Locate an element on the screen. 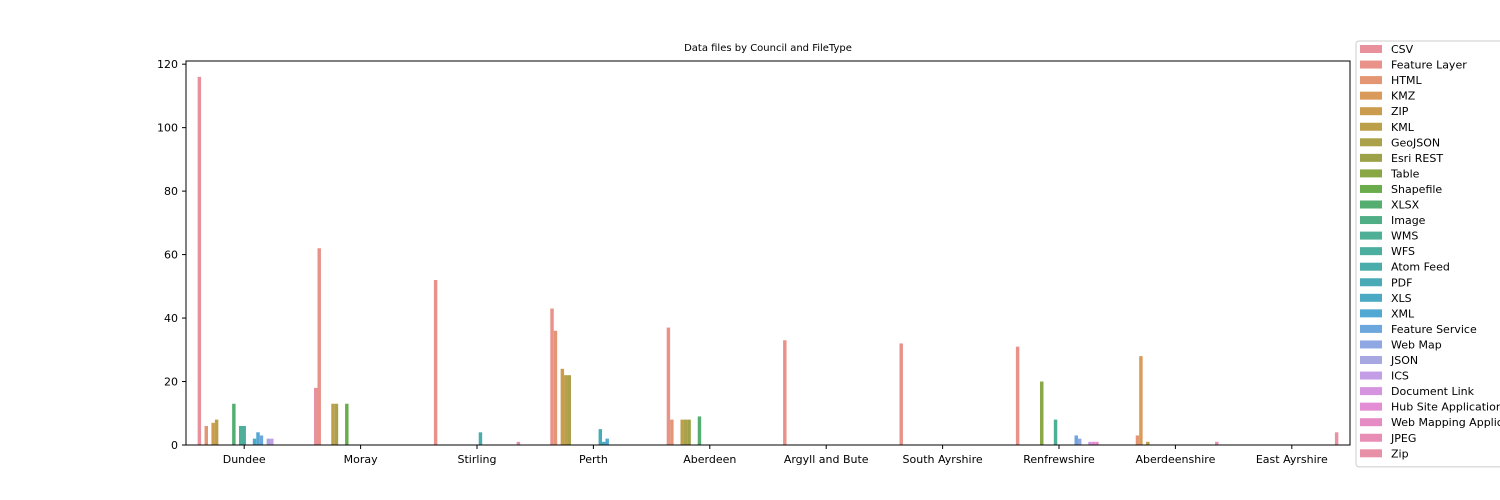 This screenshot has width=1500, height=500. chart-title: Data files by Council and FileType is located at coordinates (768, 48).